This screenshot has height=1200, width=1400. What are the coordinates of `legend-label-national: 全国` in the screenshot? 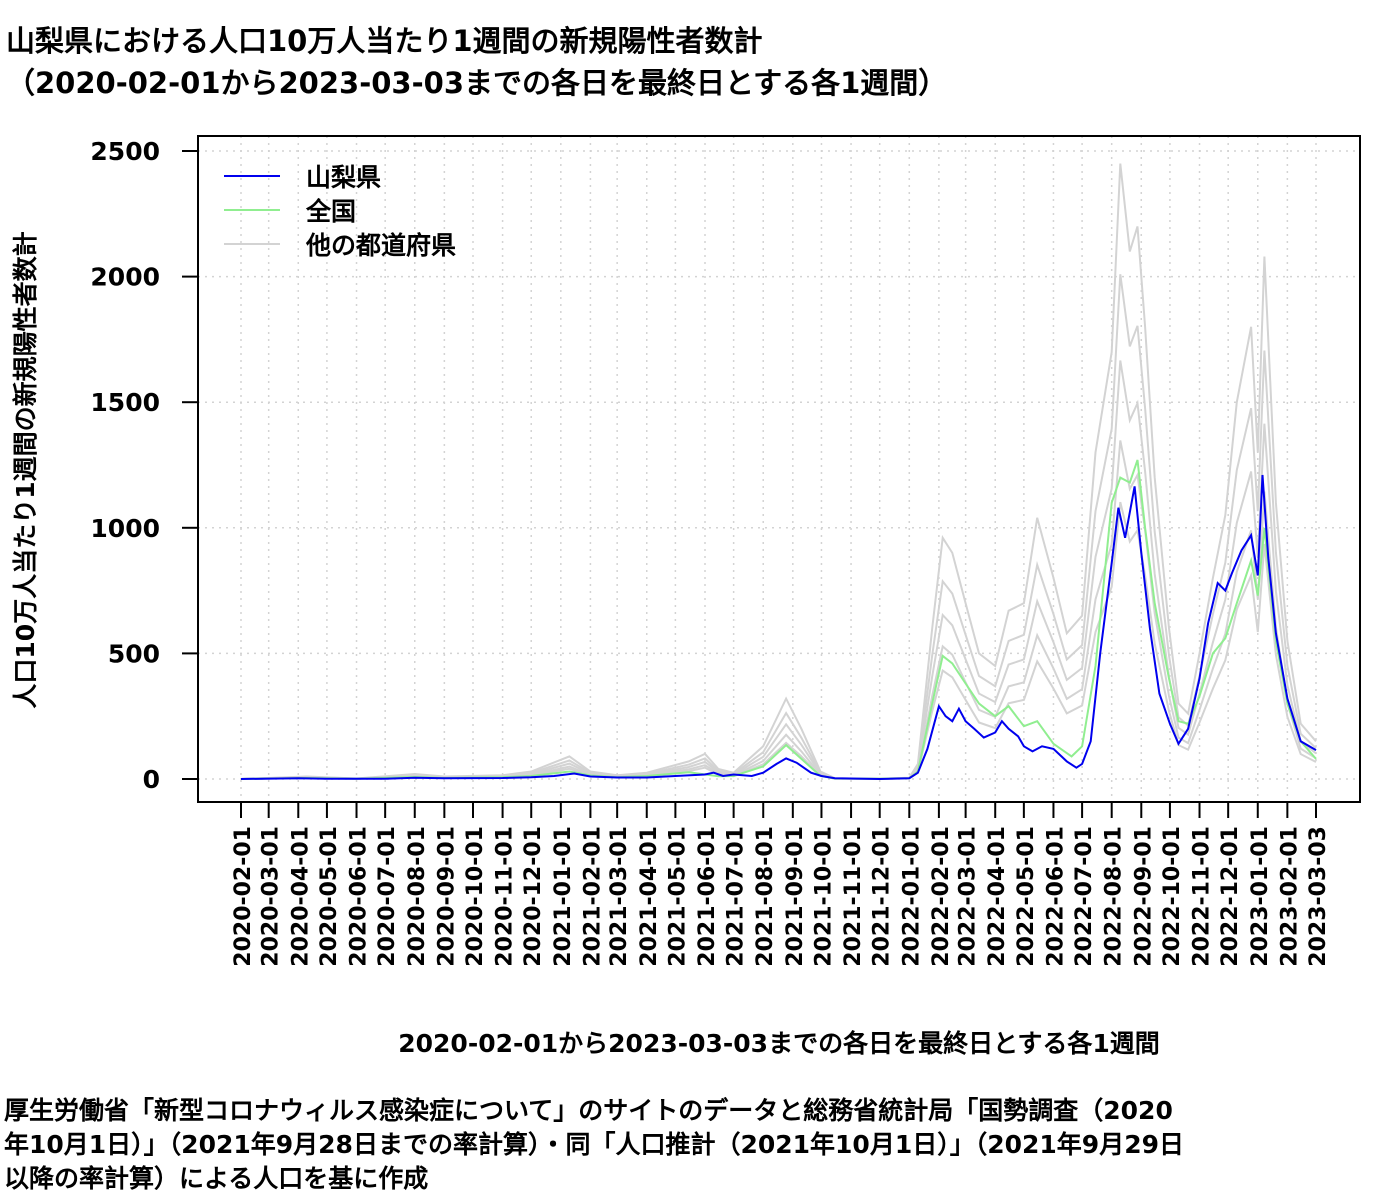 It's located at (330, 211).